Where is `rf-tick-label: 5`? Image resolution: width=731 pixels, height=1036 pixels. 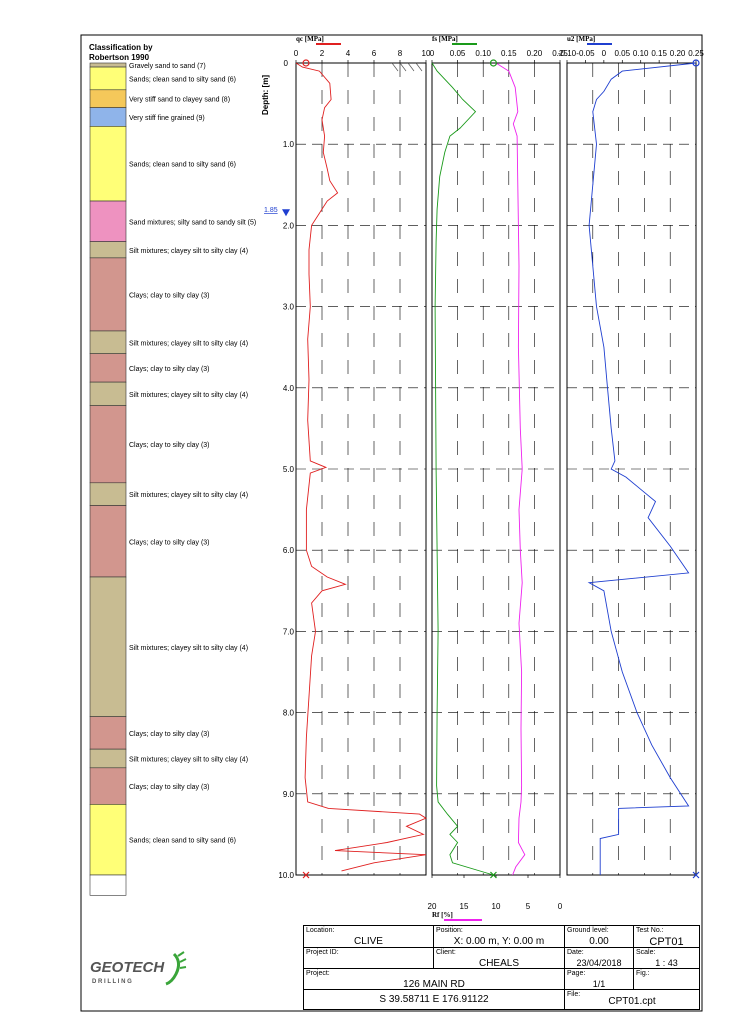
rf-tick-label: 5 is located at coordinates (528, 906).